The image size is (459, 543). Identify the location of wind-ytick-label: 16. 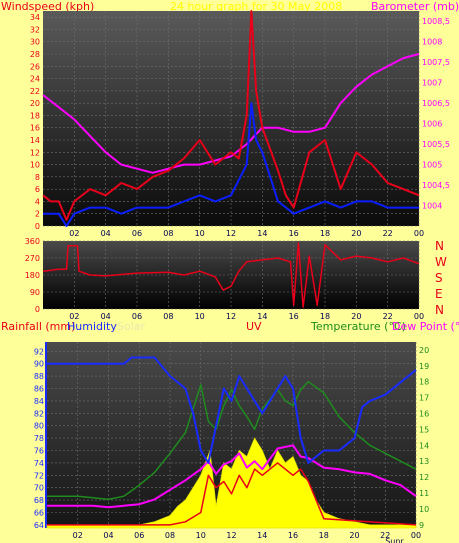
(35, 128).